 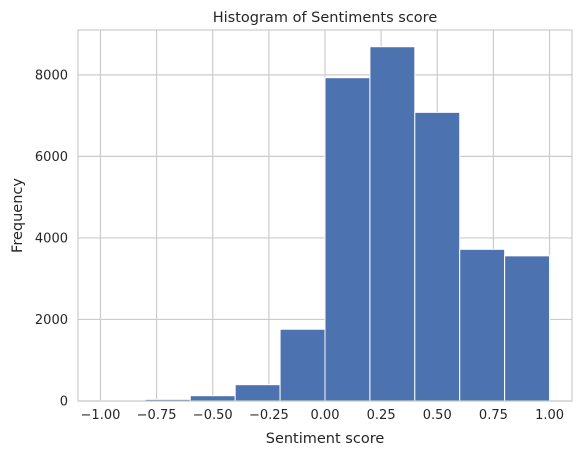 What do you see at coordinates (325, 439) in the screenshot?
I see `x-axis-label: Sentiment score` at bounding box center [325, 439].